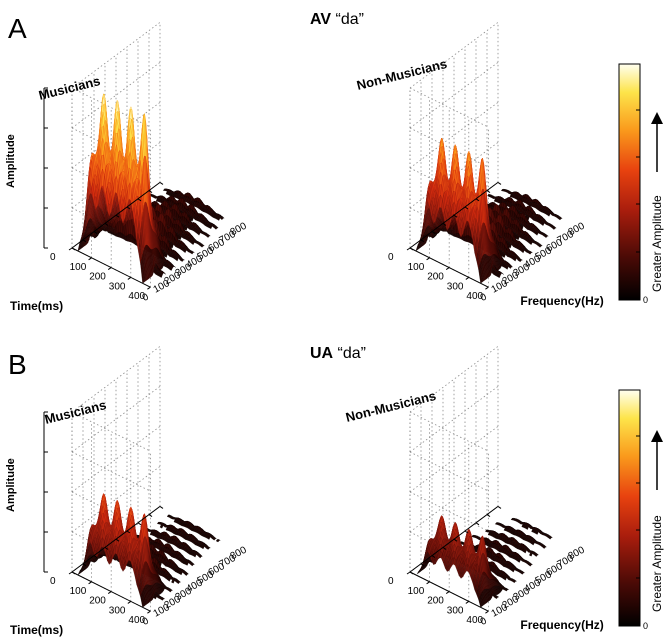 The image size is (665, 644). I want to click on panel-title-a-rest: “da”, so click(347, 19).